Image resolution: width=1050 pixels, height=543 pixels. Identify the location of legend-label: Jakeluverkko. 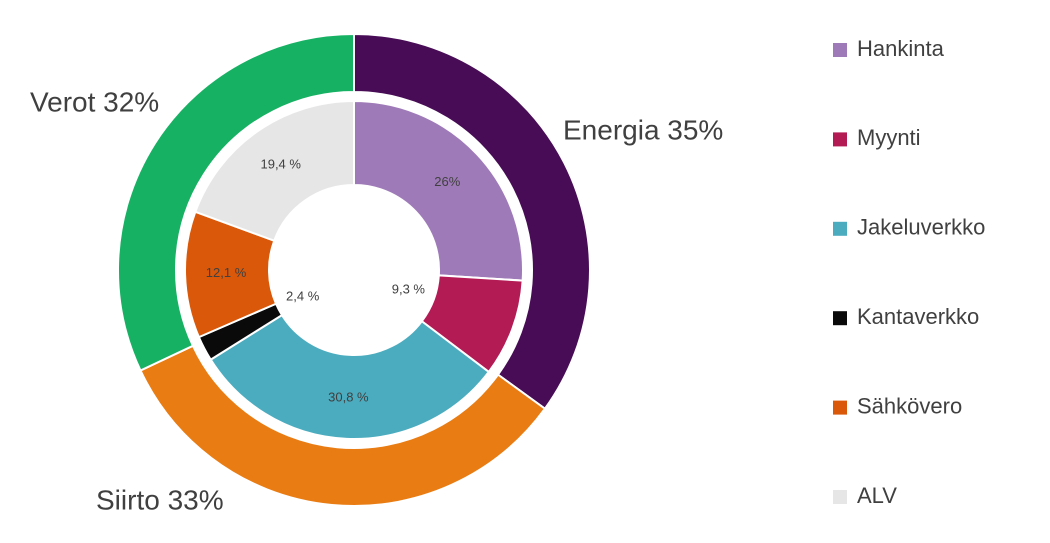
(921, 227).